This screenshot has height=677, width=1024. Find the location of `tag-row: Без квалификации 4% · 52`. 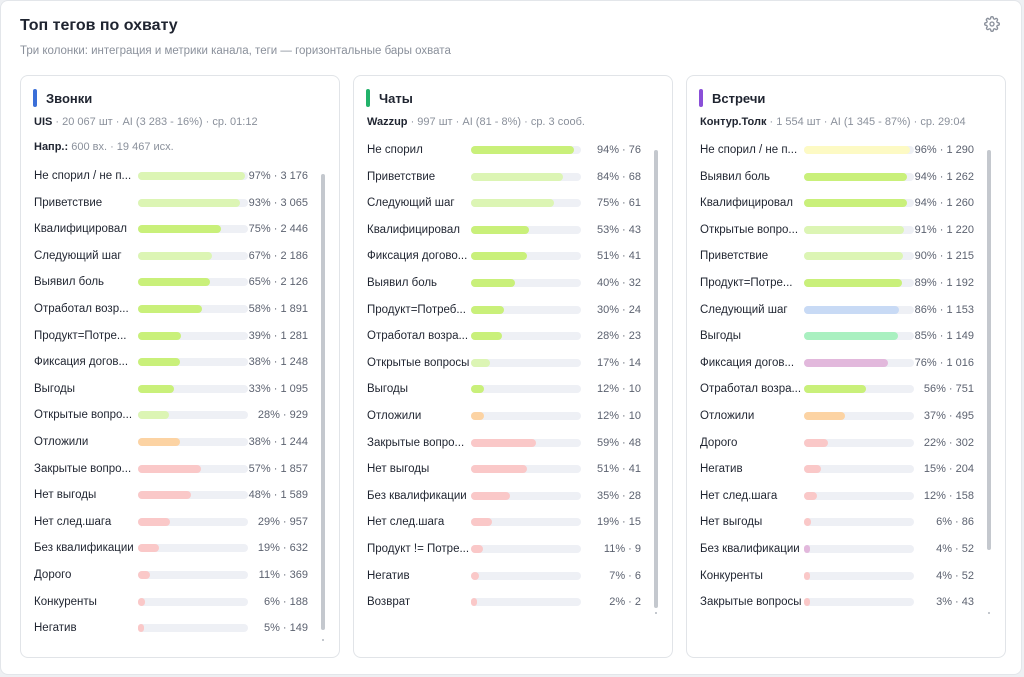

tag-row: Без квалификации 4% · 52 is located at coordinates (846, 549).